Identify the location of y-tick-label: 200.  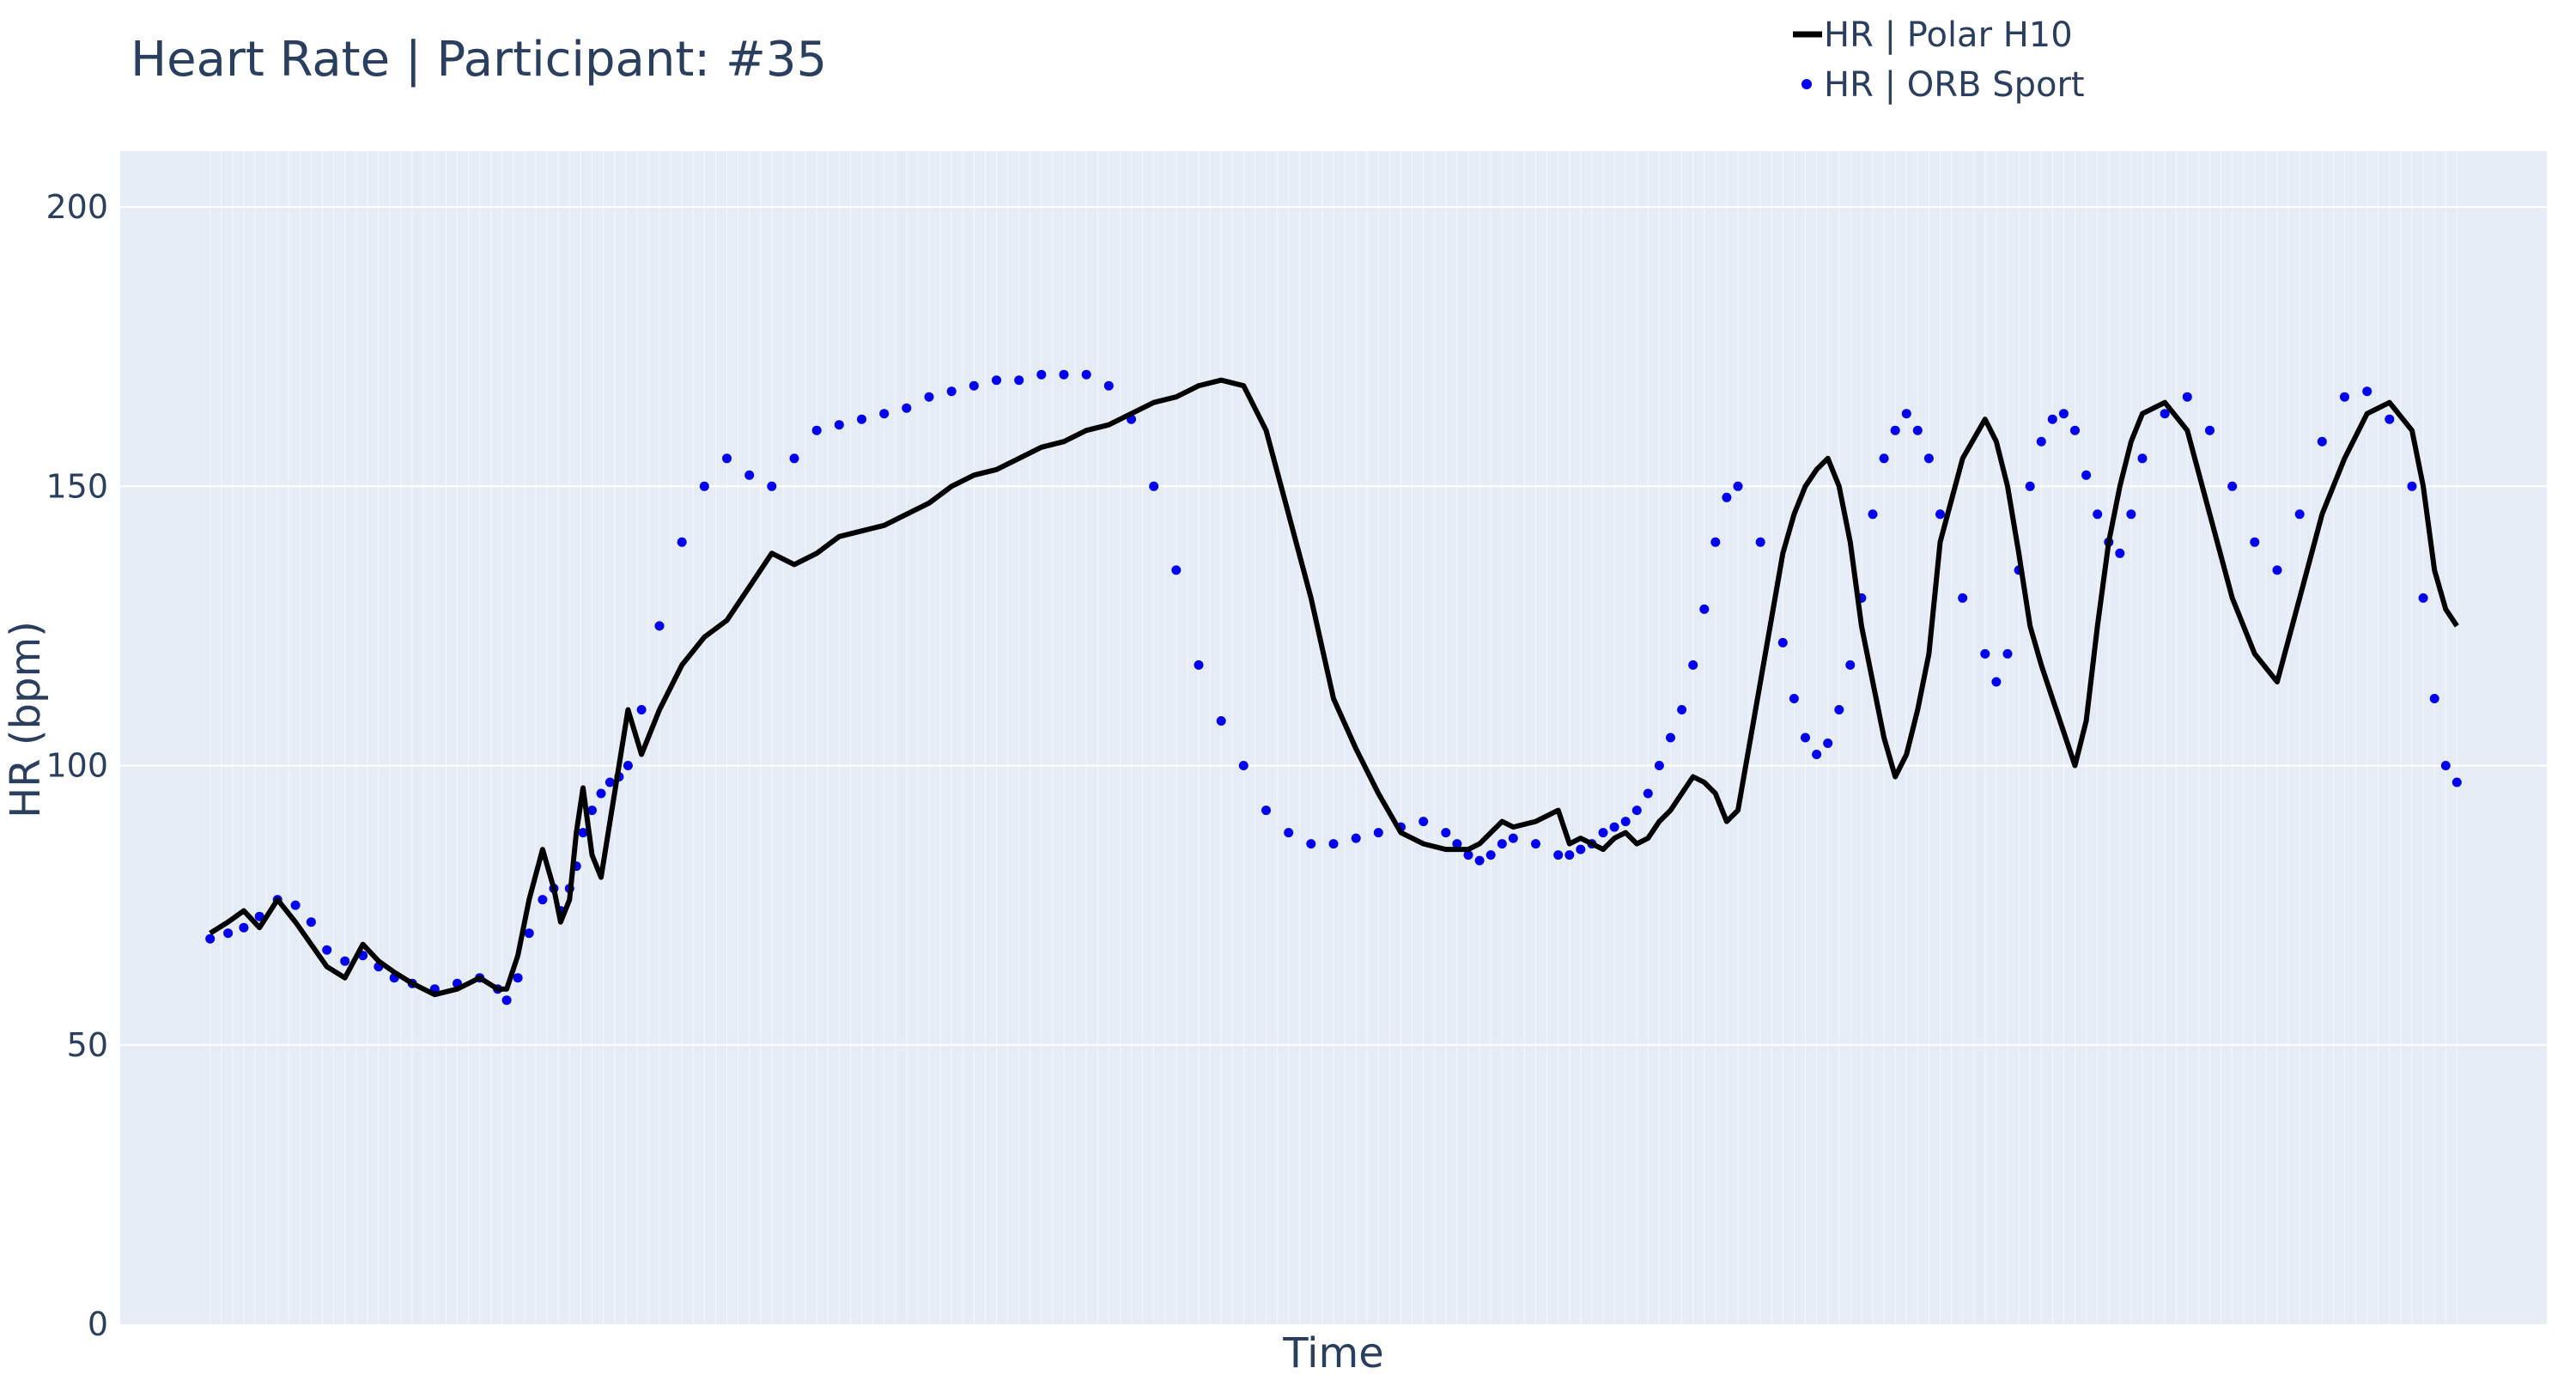
(77, 207).